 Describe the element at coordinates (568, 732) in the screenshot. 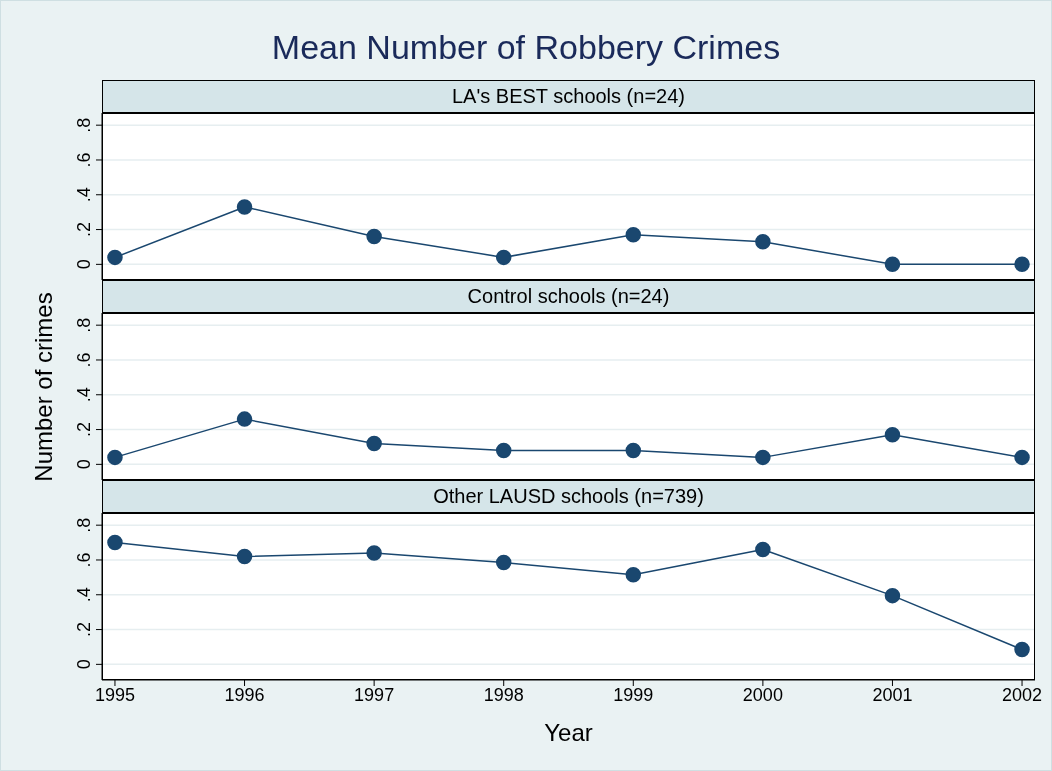

I see `x-axis-title: Year` at that location.